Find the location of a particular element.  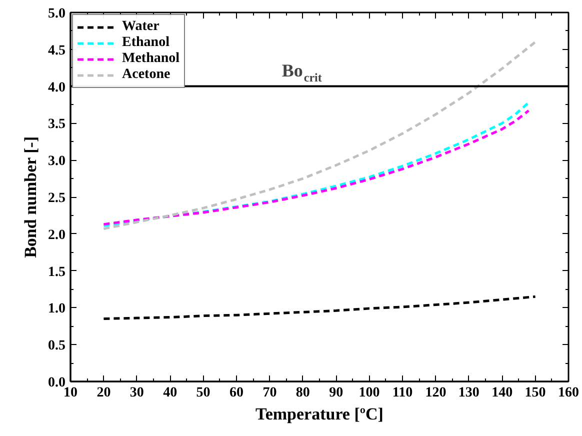

x-tick-label: 60 is located at coordinates (237, 393).